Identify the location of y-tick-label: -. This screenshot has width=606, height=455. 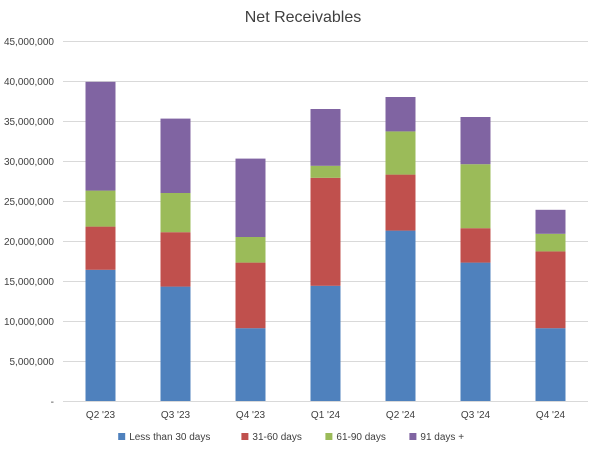
(52, 402).